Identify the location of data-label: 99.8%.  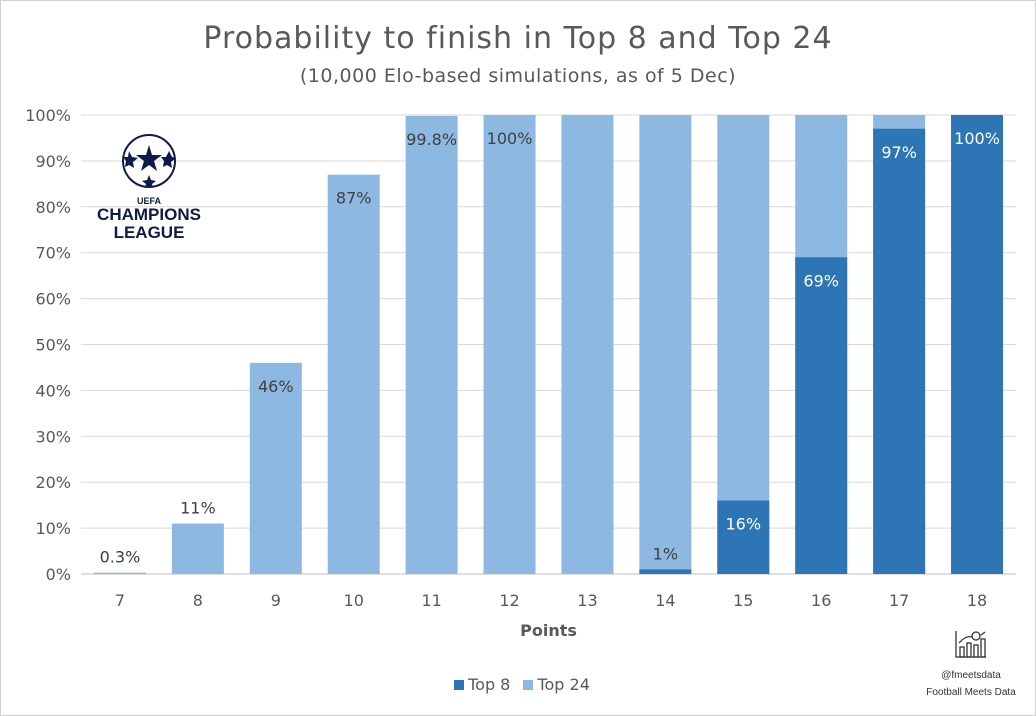
(431, 139).